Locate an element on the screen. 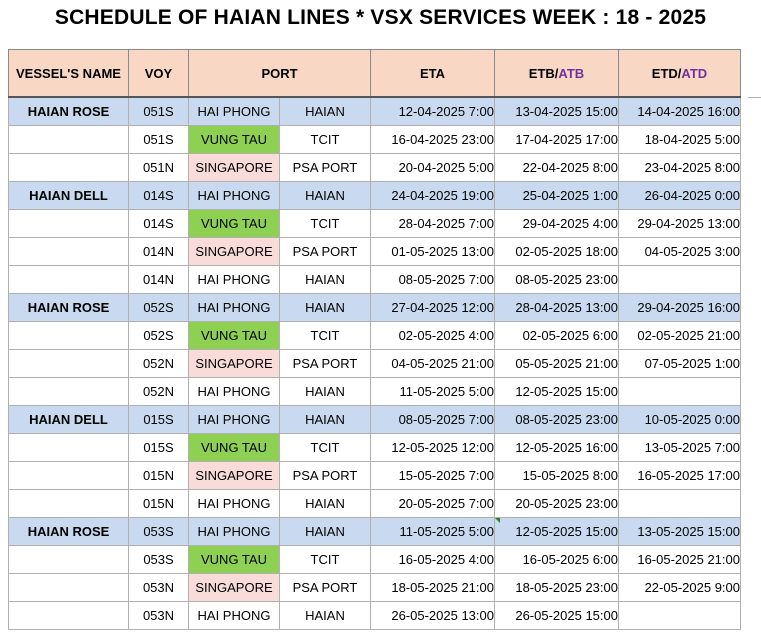 The width and height of the screenshot is (761, 640). header-atb: ATB is located at coordinates (571, 73).